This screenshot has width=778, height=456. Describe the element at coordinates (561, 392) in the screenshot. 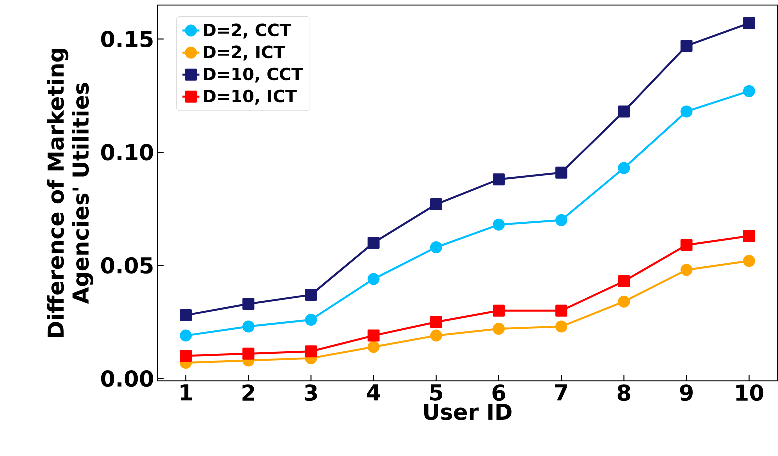

I see `x-tick-label: 7` at that location.